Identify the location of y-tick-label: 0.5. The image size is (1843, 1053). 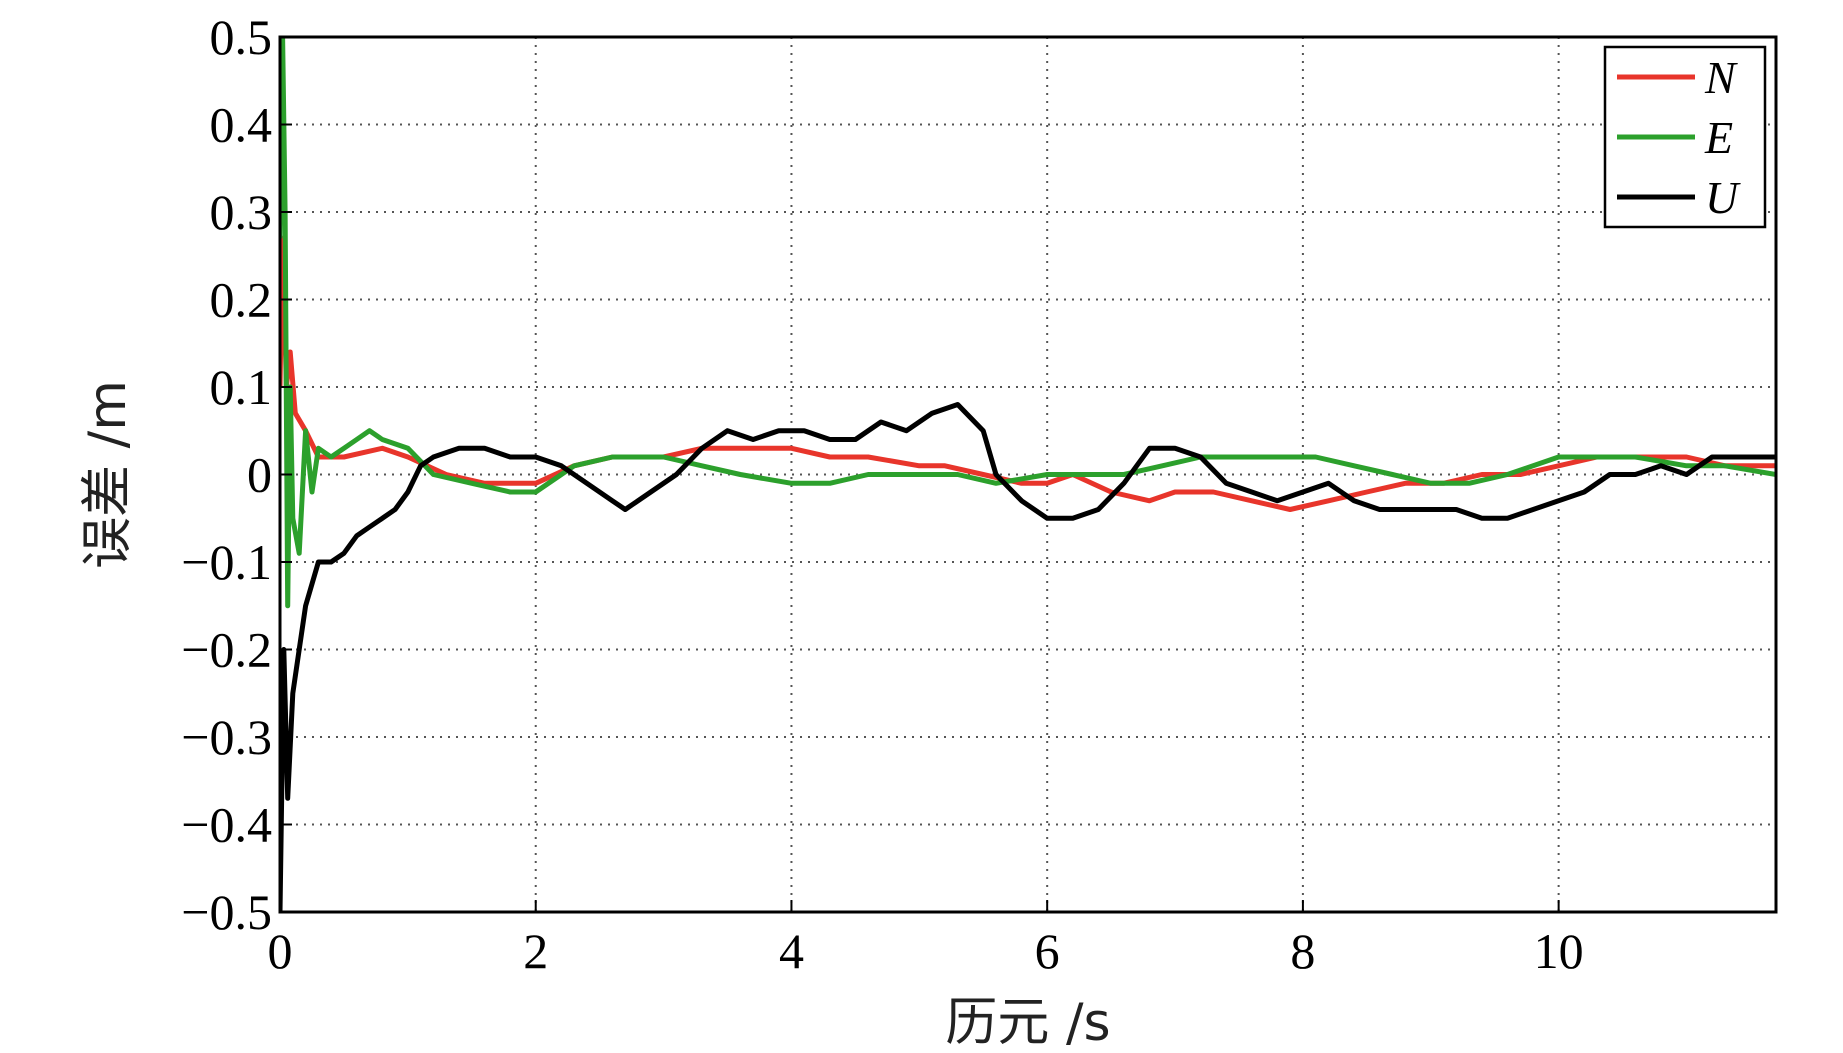
(241, 37).